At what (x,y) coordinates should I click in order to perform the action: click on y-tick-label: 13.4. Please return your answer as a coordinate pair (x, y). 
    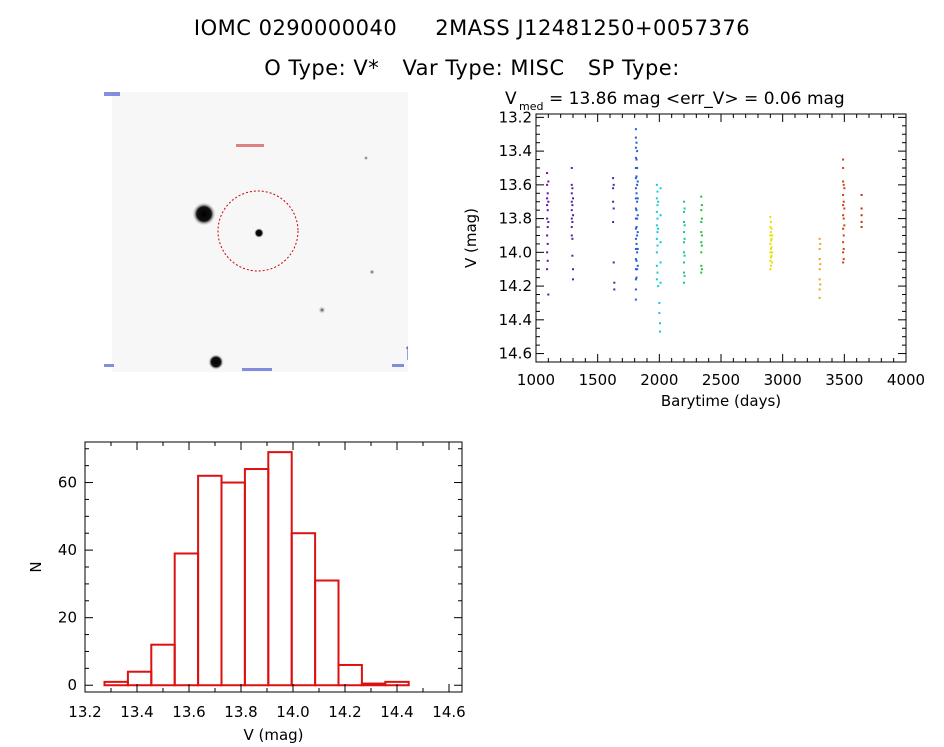
    Looking at the image, I should click on (515, 151).